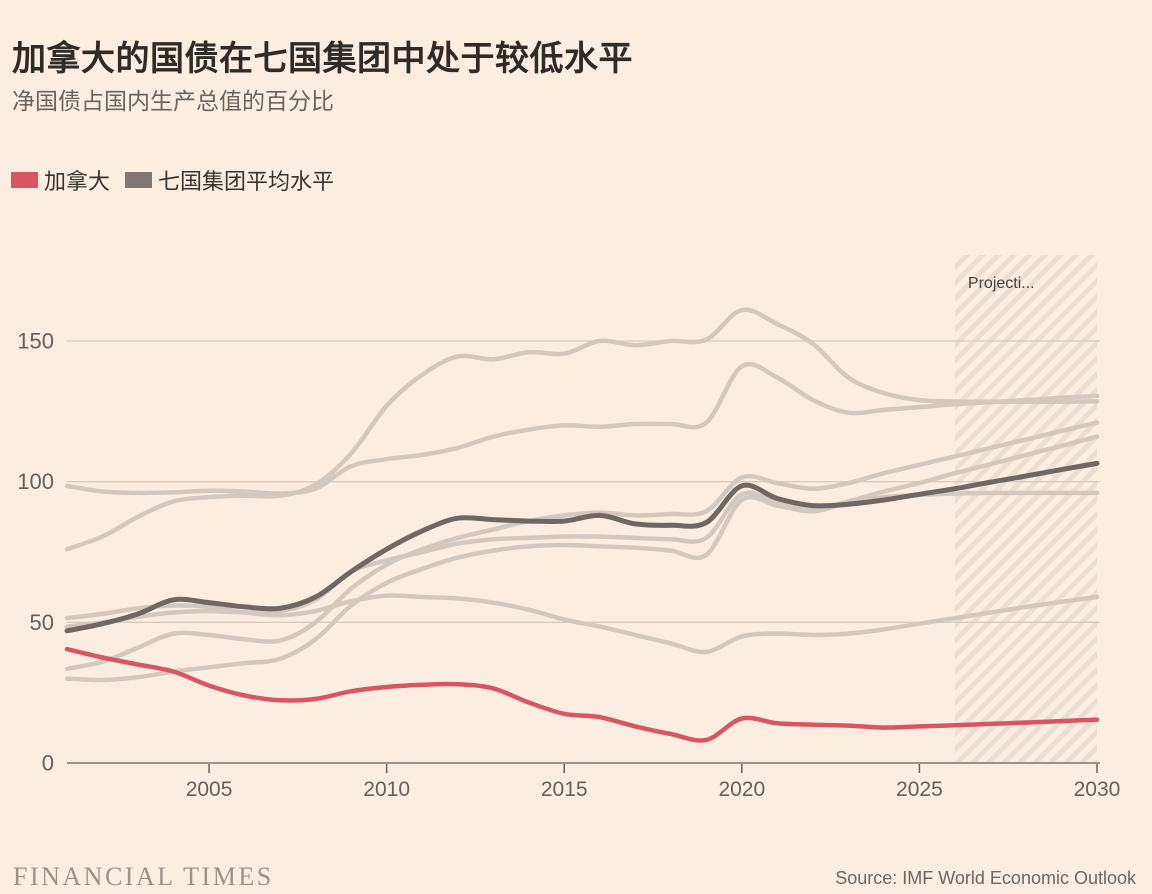 The height and width of the screenshot is (894, 1152). What do you see at coordinates (386, 789) in the screenshot?
I see `x-tick-label-2010: 2010` at bounding box center [386, 789].